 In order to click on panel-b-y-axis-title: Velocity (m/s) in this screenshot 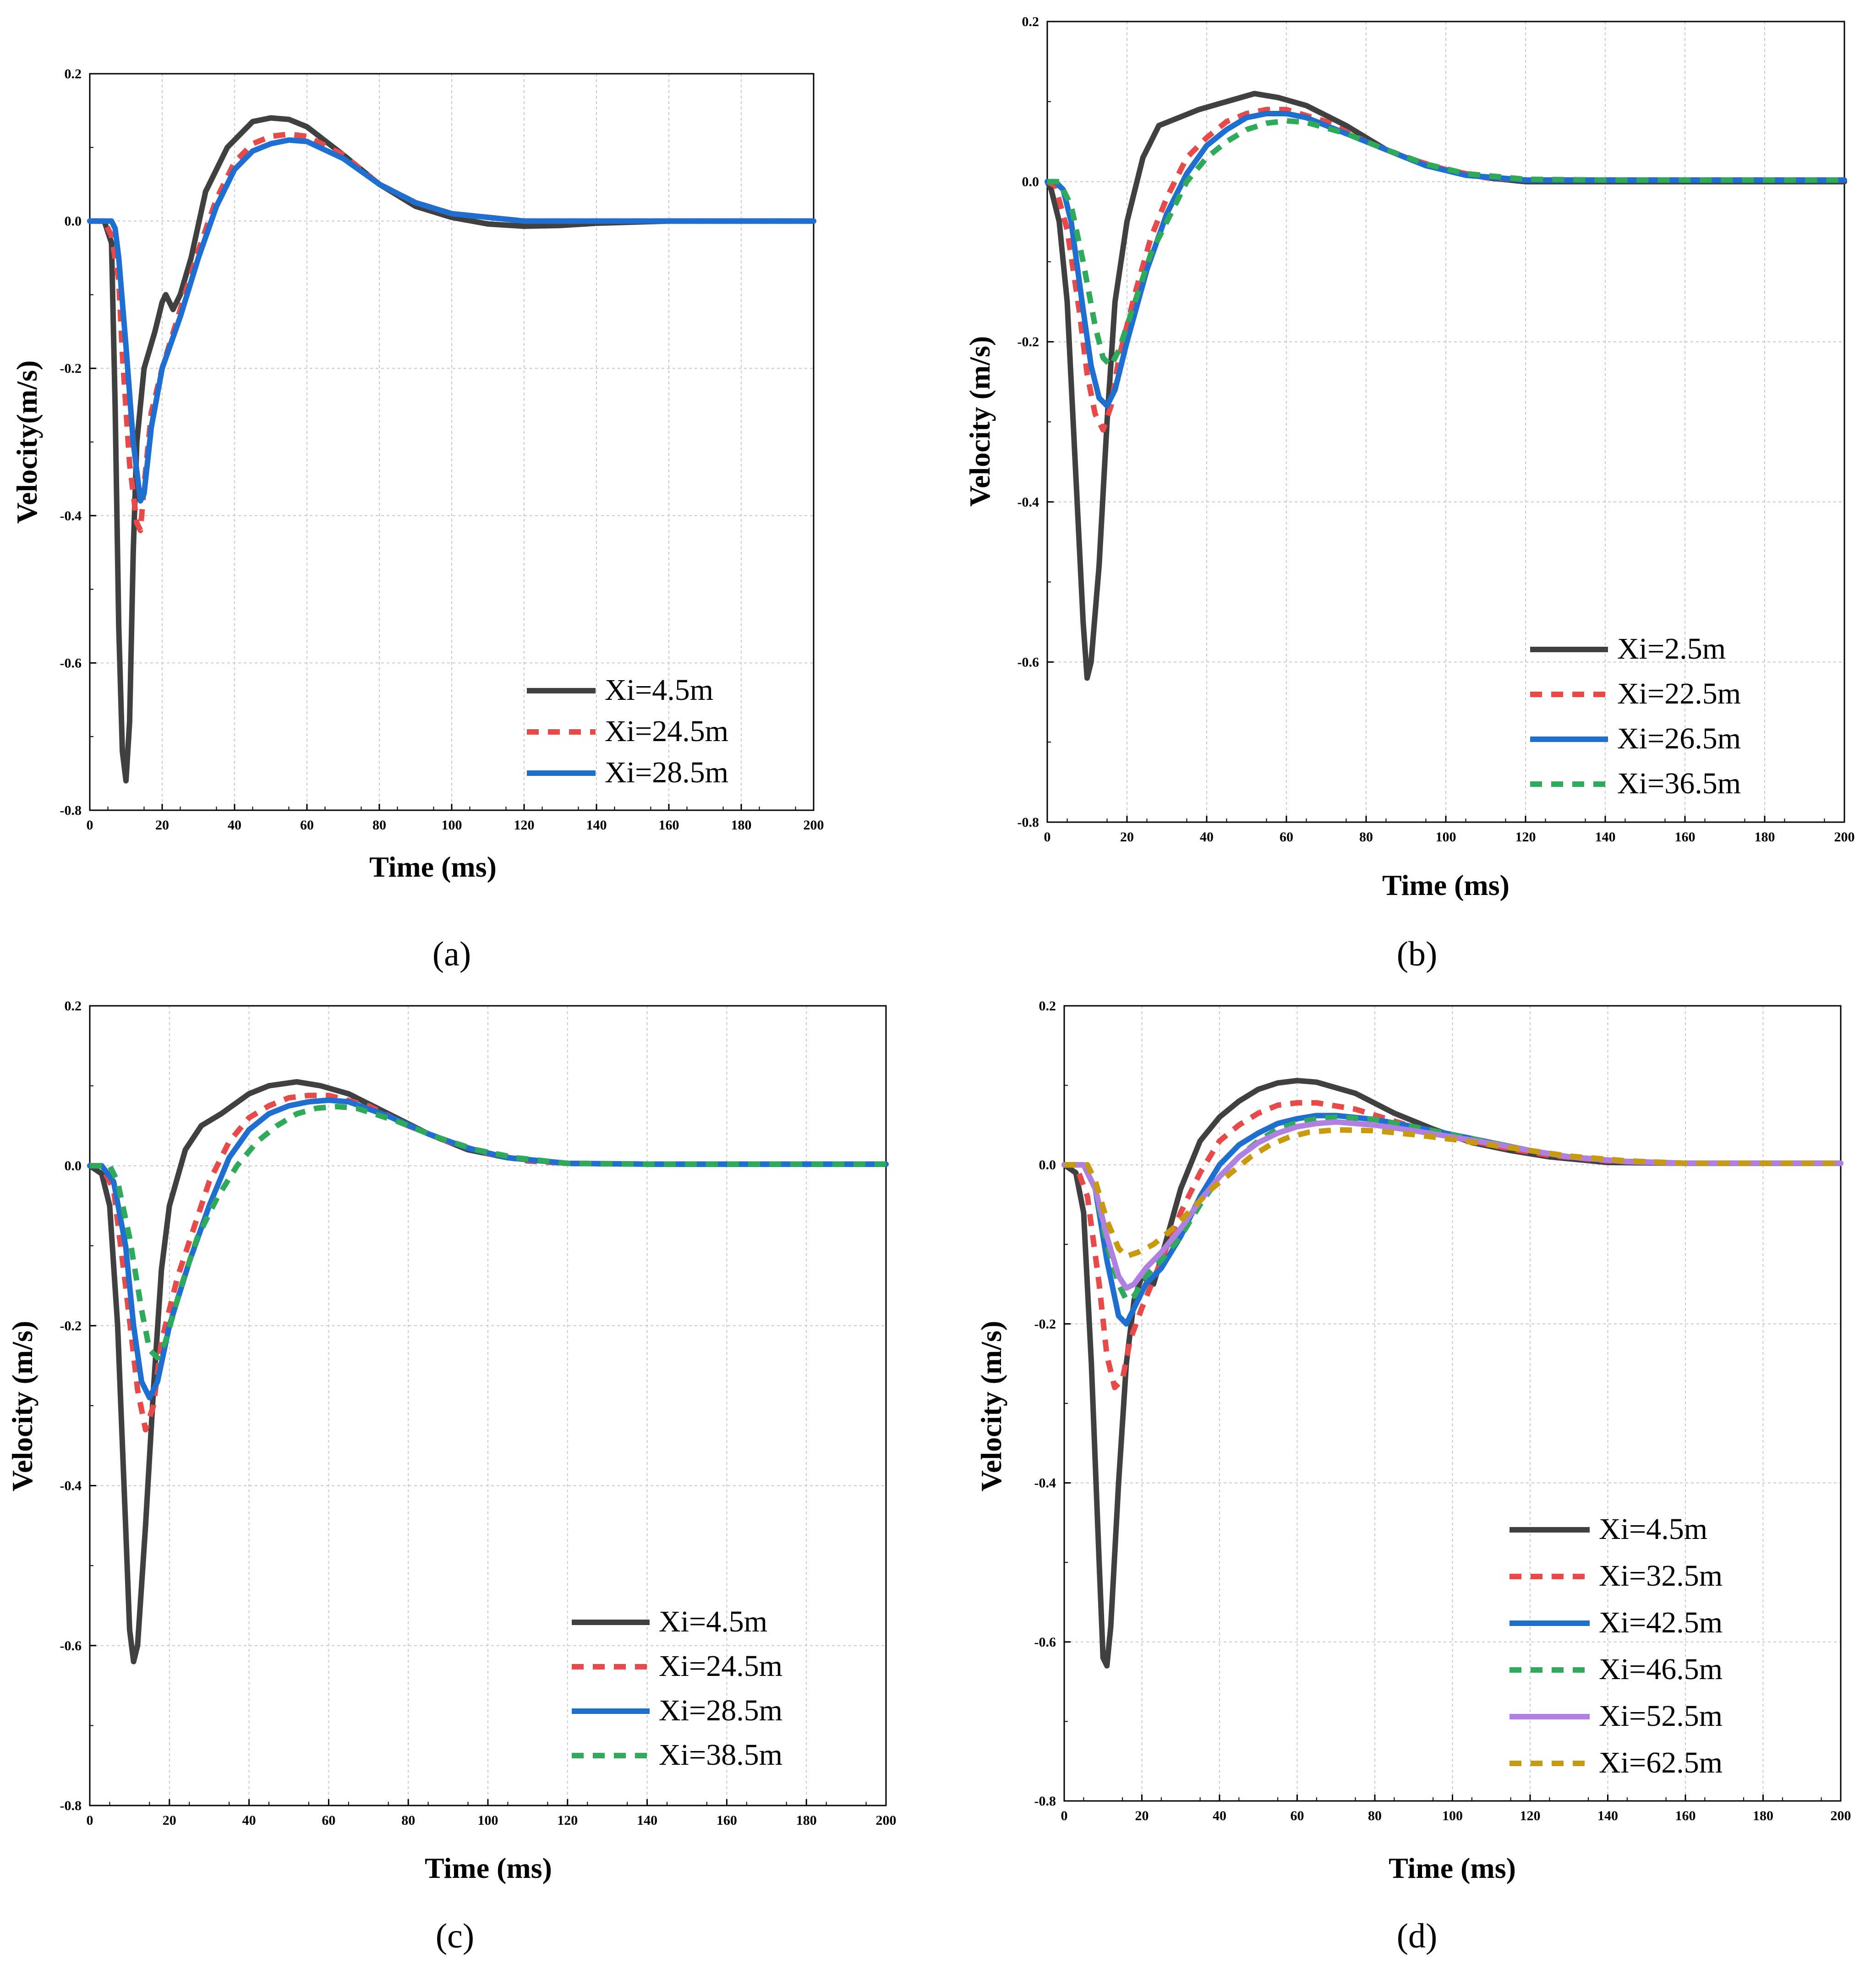, I will do `click(979, 421)`.